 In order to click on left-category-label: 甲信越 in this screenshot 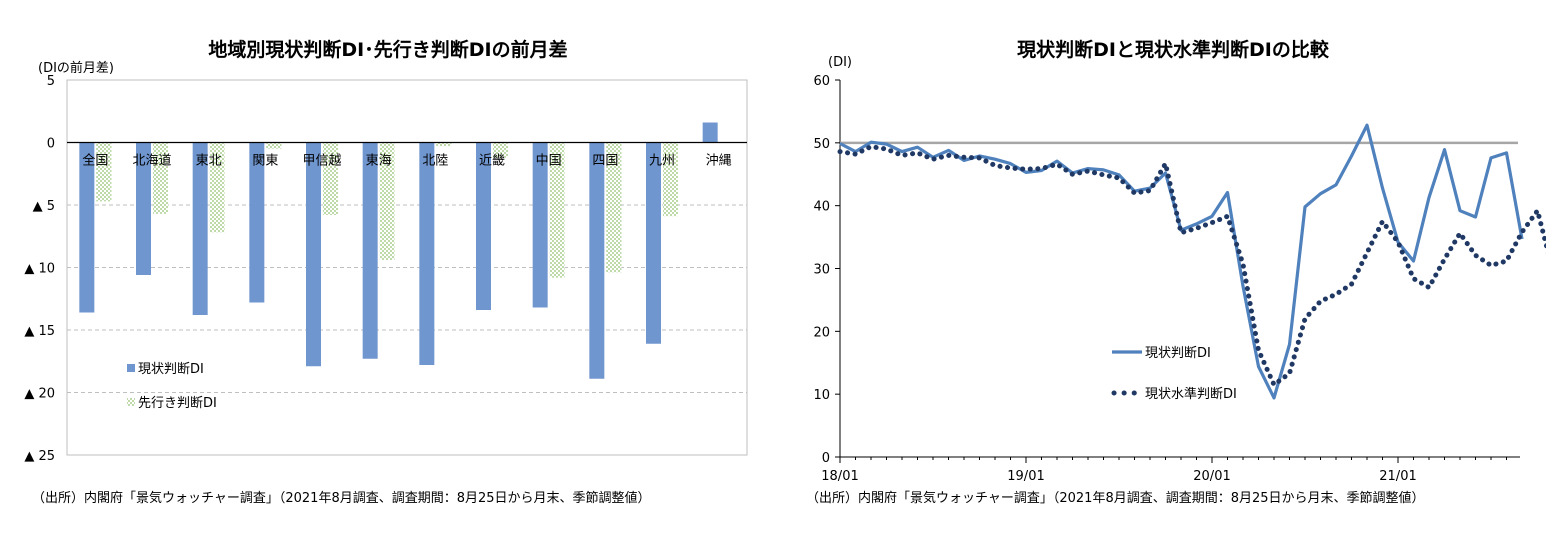, I will do `click(321, 161)`.